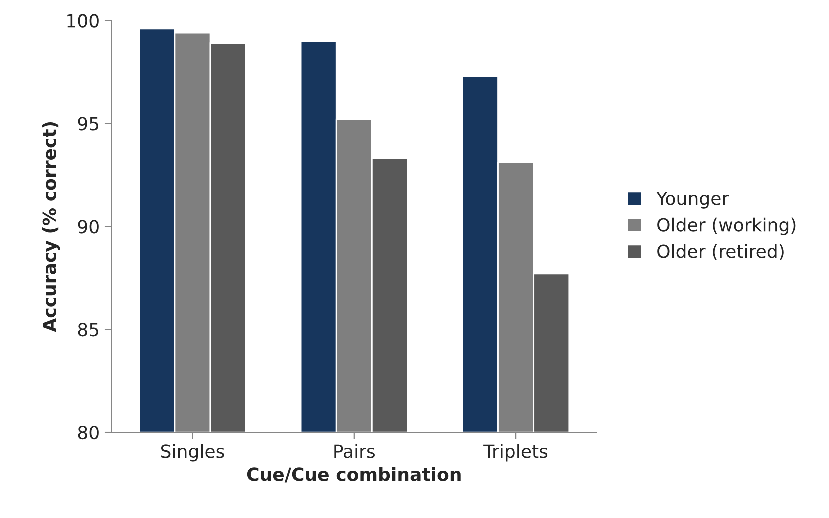  What do you see at coordinates (51, 227) in the screenshot?
I see `y-axis-title: Accuracy (% correct)` at bounding box center [51, 227].